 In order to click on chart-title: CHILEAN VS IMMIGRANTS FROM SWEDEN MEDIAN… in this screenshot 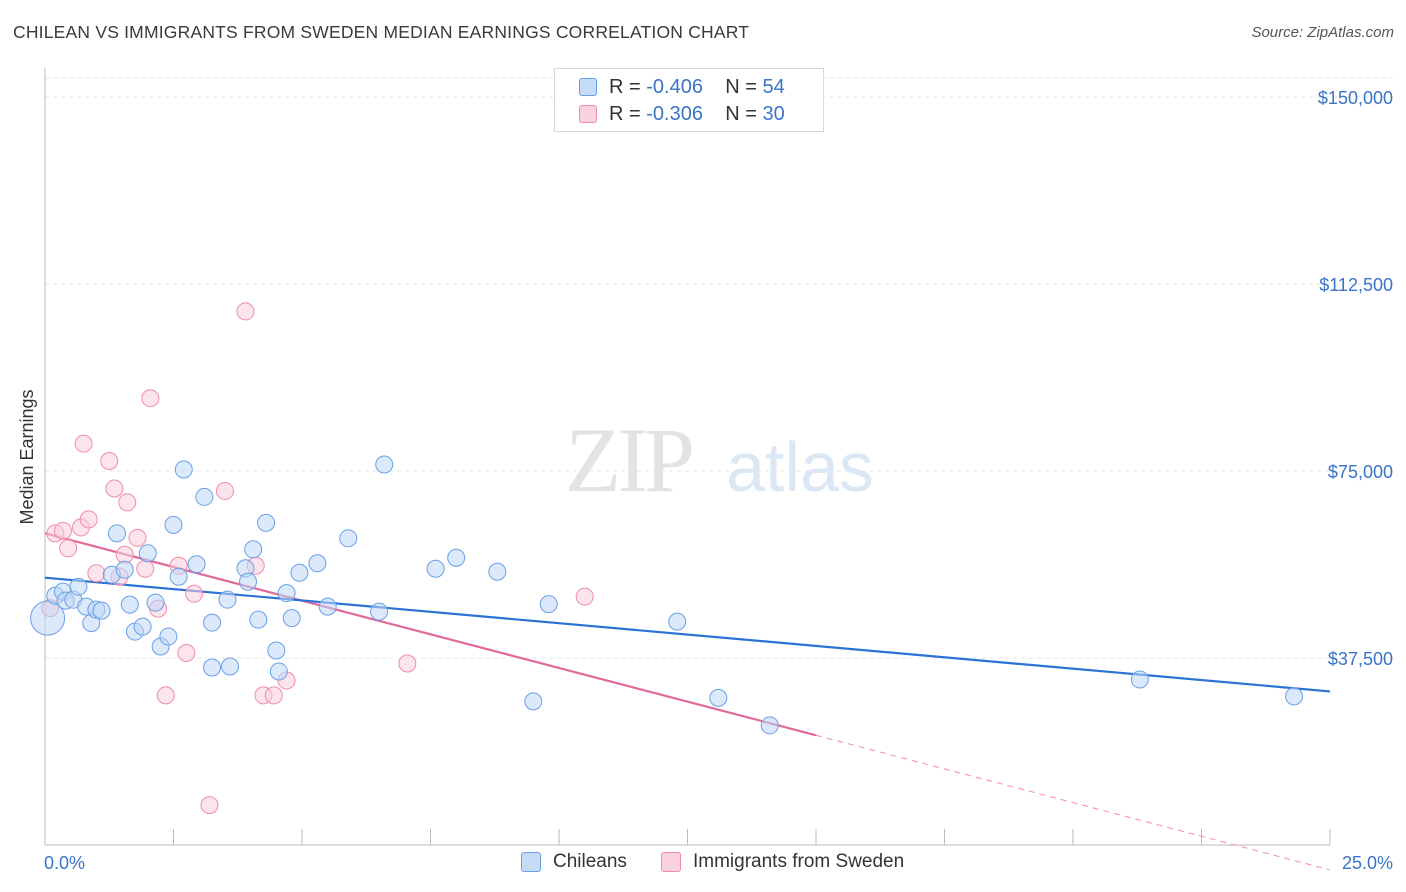, I will do `click(381, 32)`.